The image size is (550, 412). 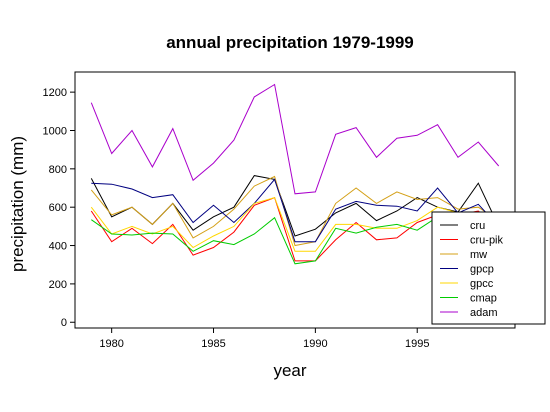 What do you see at coordinates (111, 344) in the screenshot?
I see `x-tick-label: 1980` at bounding box center [111, 344].